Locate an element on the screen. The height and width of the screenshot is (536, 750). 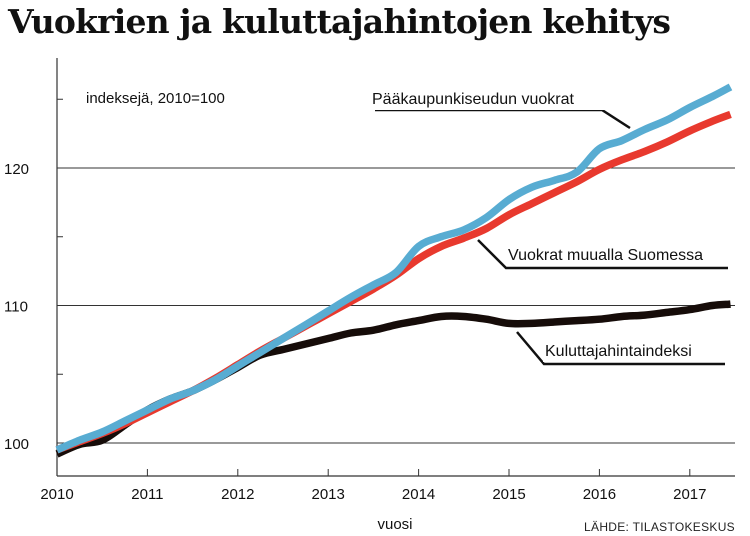
series-label-paakaupunkiseutu: Pääkaupunkiseudun vuokrat is located at coordinates (473, 99).